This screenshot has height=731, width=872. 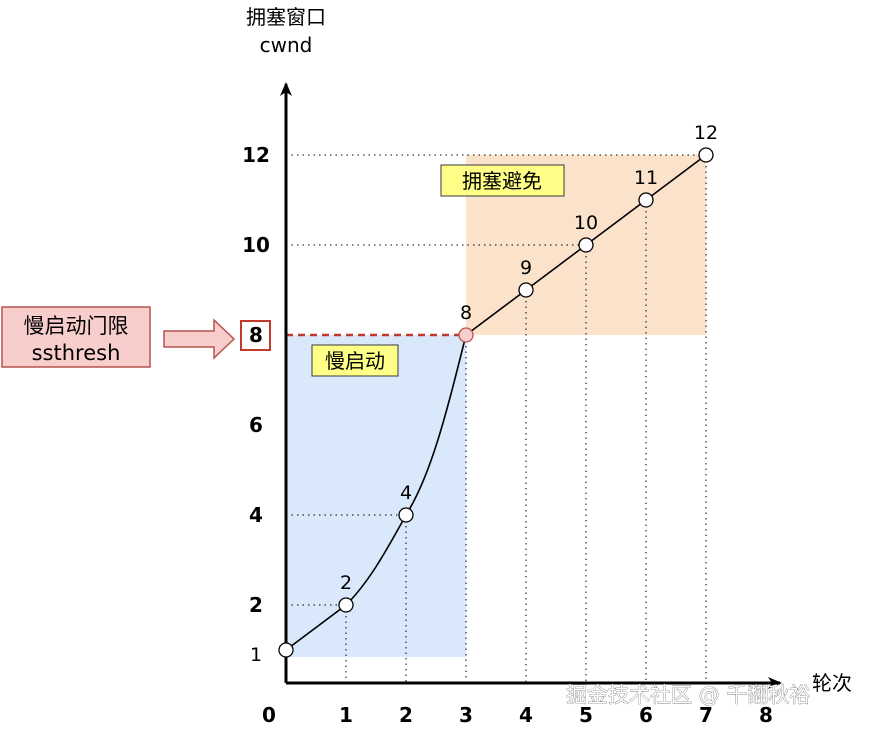 I want to click on y-tick-label: 2, so click(x=256, y=605).